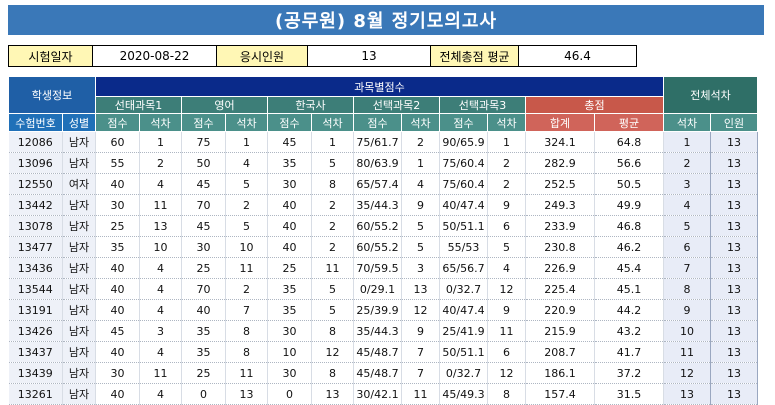  Describe the element at coordinates (463, 268) in the screenshot. I see `elective3-score-cell: 65/56.7` at that location.